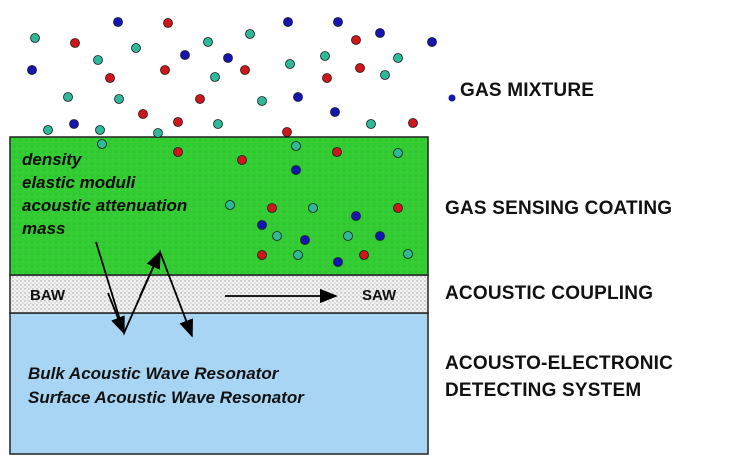 The width and height of the screenshot is (745, 457). Describe the element at coordinates (219, 294) in the screenshot. I see `coupling-layer` at that location.